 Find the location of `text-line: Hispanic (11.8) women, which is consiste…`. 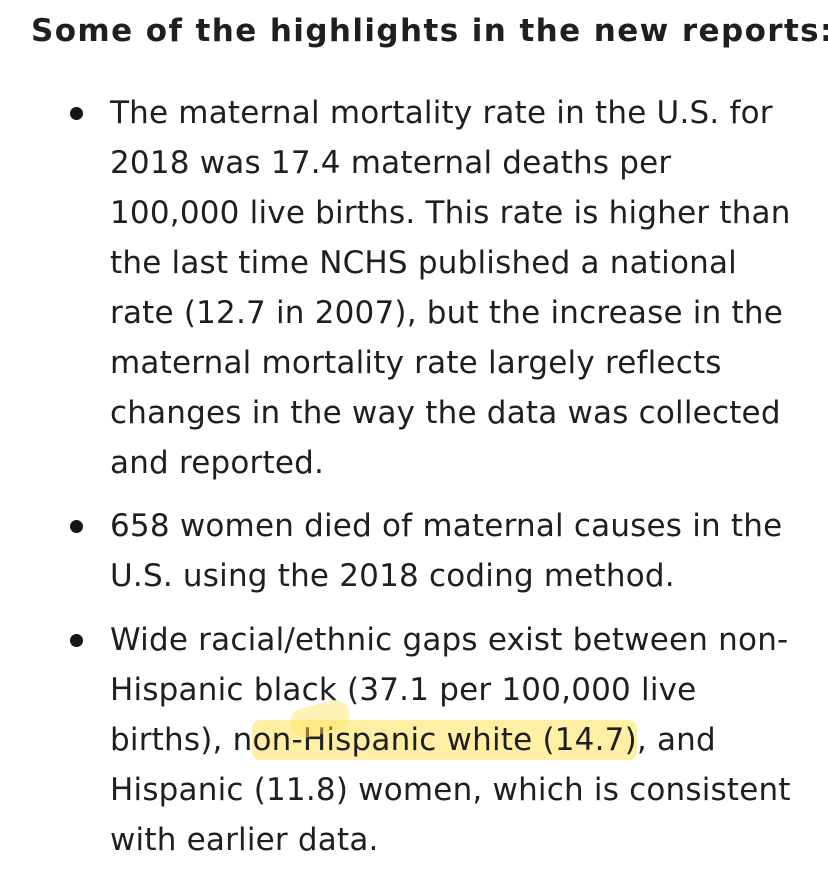

text-line: Hispanic (11.8) women, which is consiste… is located at coordinates (450, 790).